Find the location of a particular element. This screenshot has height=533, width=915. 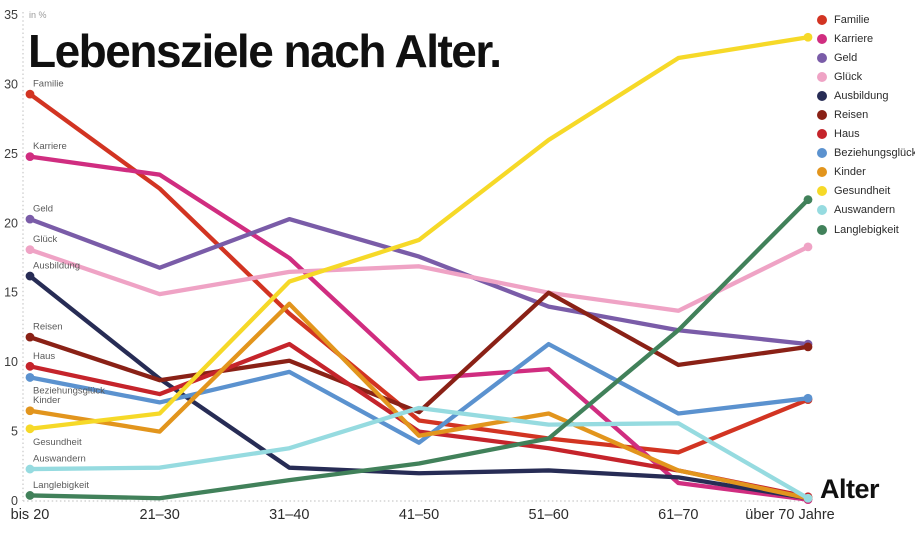

x-tick-label: 31–40 is located at coordinates (289, 515).